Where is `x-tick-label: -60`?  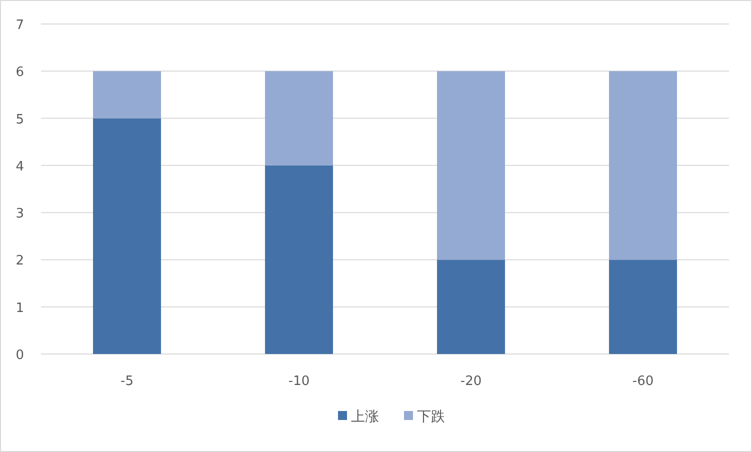 x-tick-label: -60 is located at coordinates (643, 381).